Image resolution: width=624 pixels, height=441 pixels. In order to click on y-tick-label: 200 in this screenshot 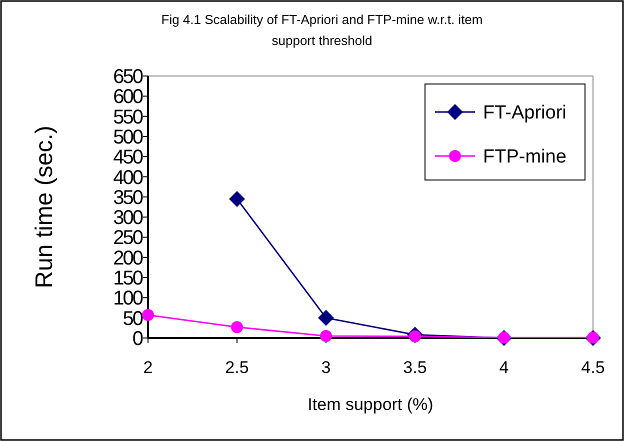, I will do `click(128, 258)`.